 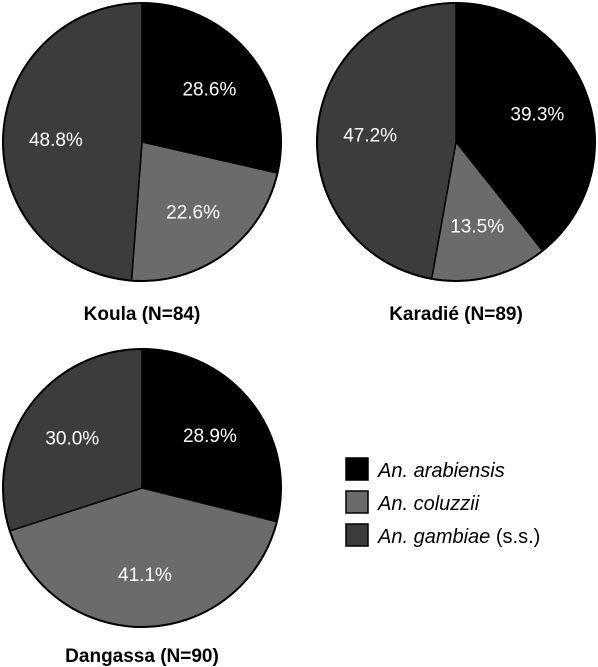 I want to click on legend-swatch-gambiae, so click(x=357, y=535).